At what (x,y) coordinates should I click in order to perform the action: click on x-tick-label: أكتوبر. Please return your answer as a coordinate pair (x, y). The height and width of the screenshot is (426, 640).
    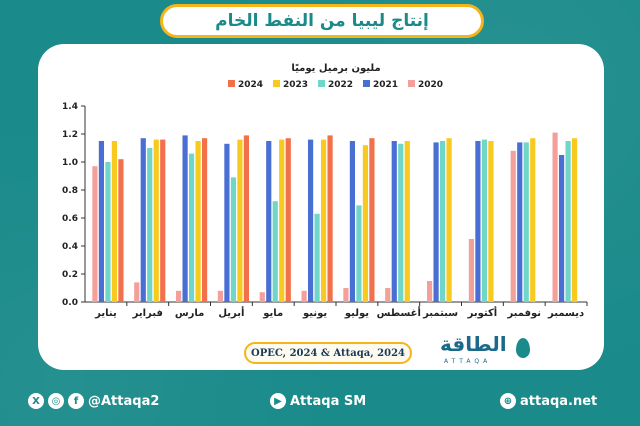
    Looking at the image, I should click on (482, 312).